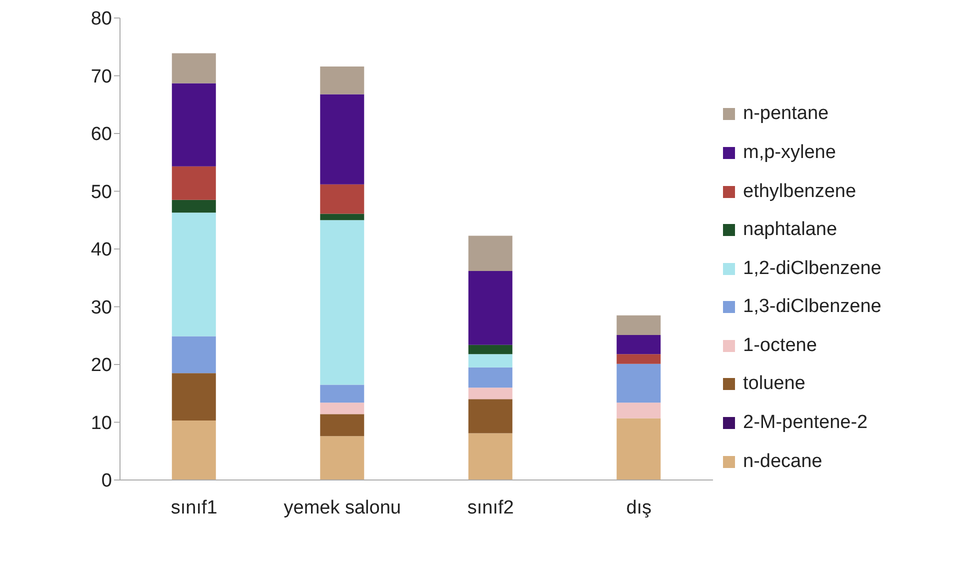  Describe the element at coordinates (789, 153) in the screenshot. I see `legend-label: m,p-xylene` at that location.